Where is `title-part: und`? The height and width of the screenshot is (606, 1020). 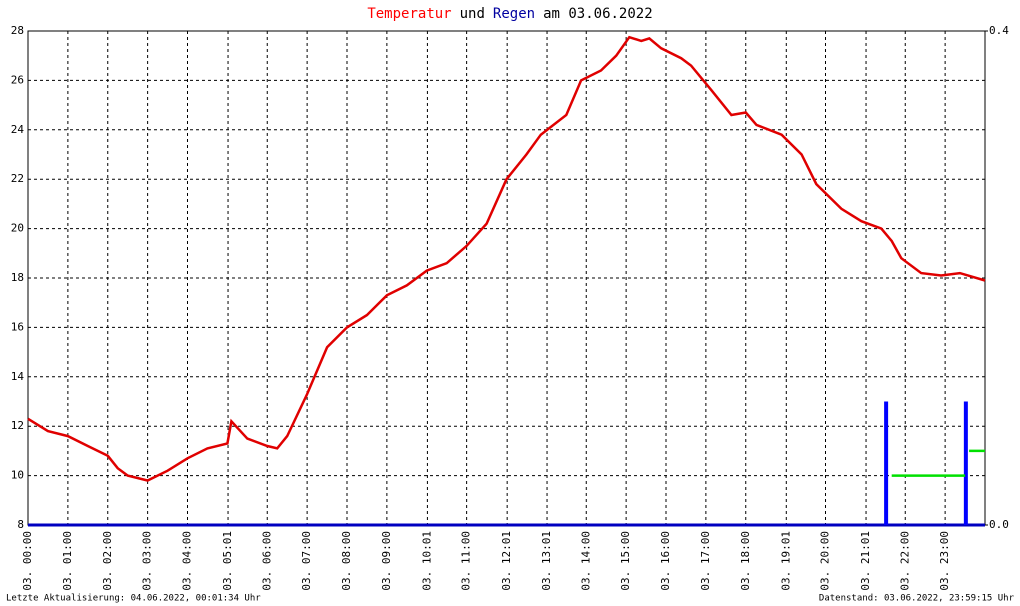 title-part: und is located at coordinates (472, 14).